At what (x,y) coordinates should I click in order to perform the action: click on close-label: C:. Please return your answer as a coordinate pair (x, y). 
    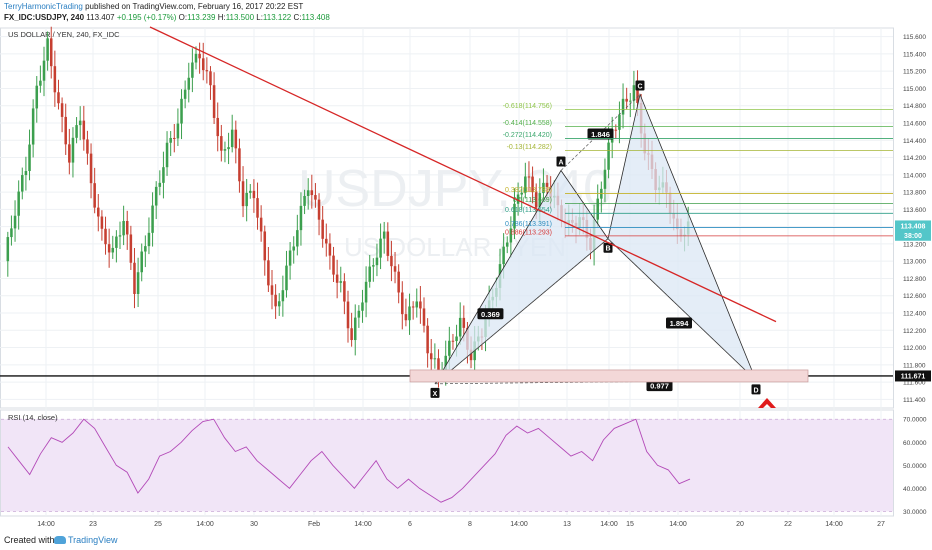
    Looking at the image, I should click on (297, 17).